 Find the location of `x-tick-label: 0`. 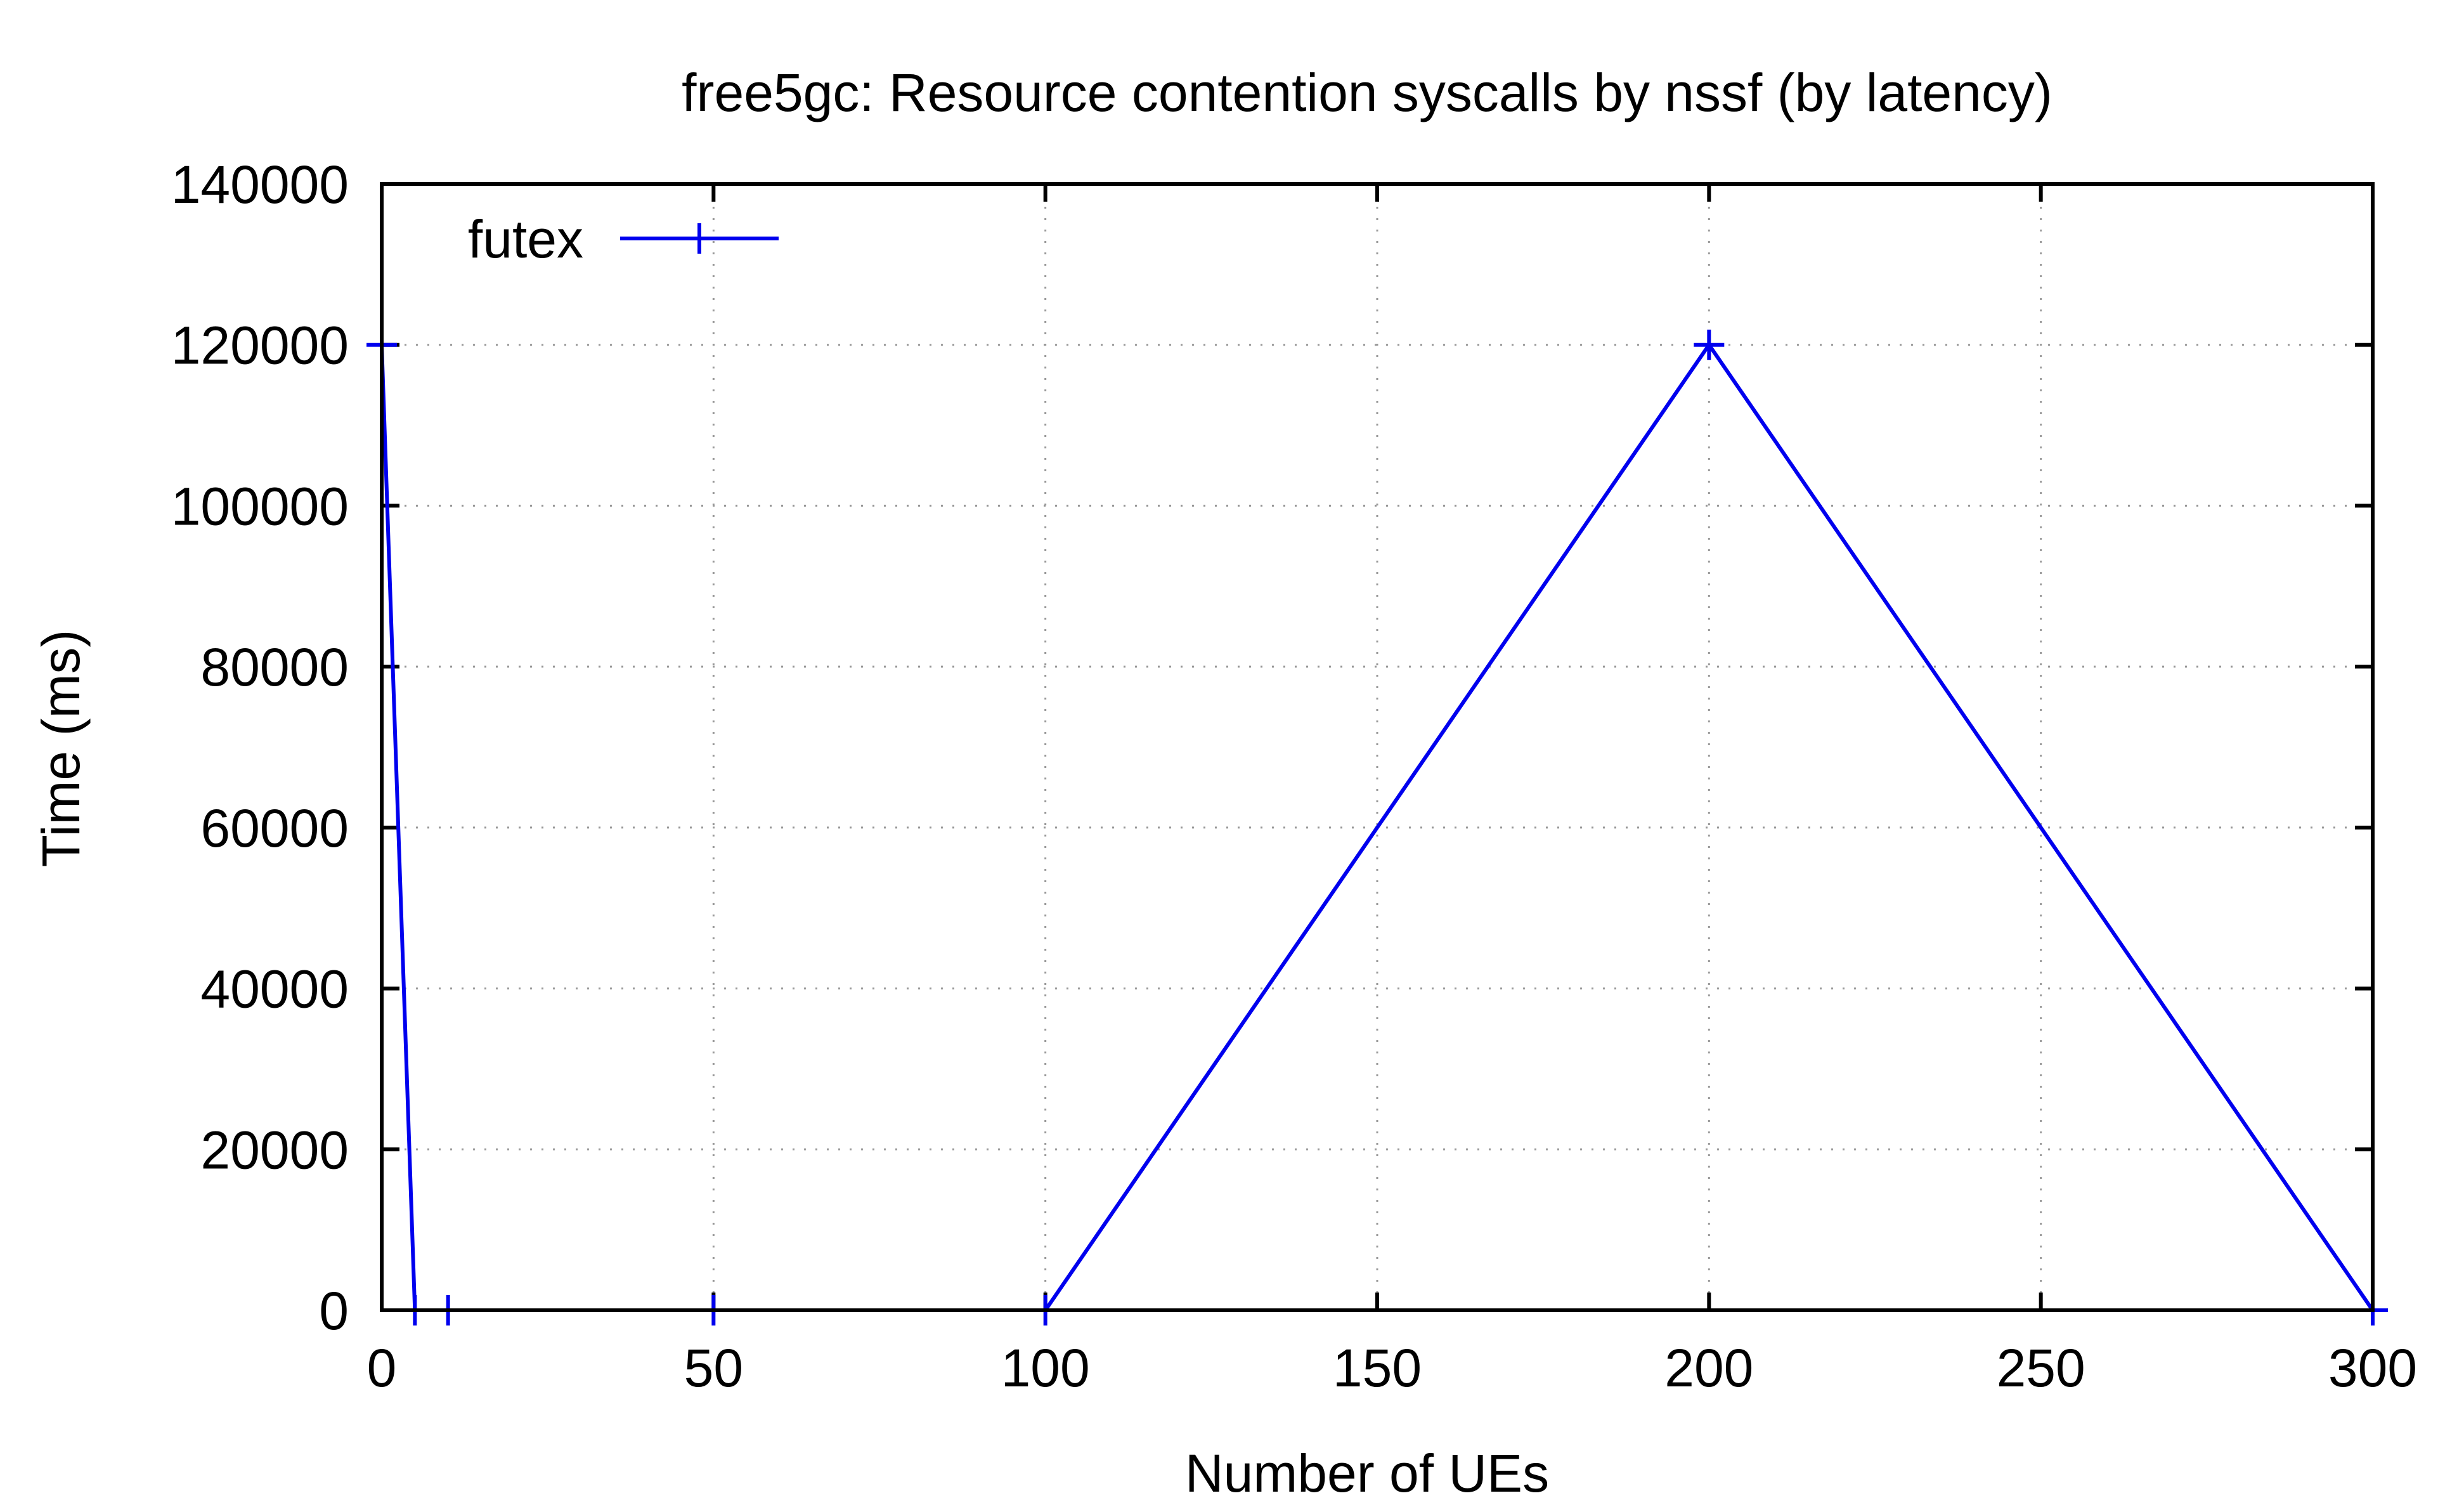

x-tick-label: 0 is located at coordinates (382, 1368).